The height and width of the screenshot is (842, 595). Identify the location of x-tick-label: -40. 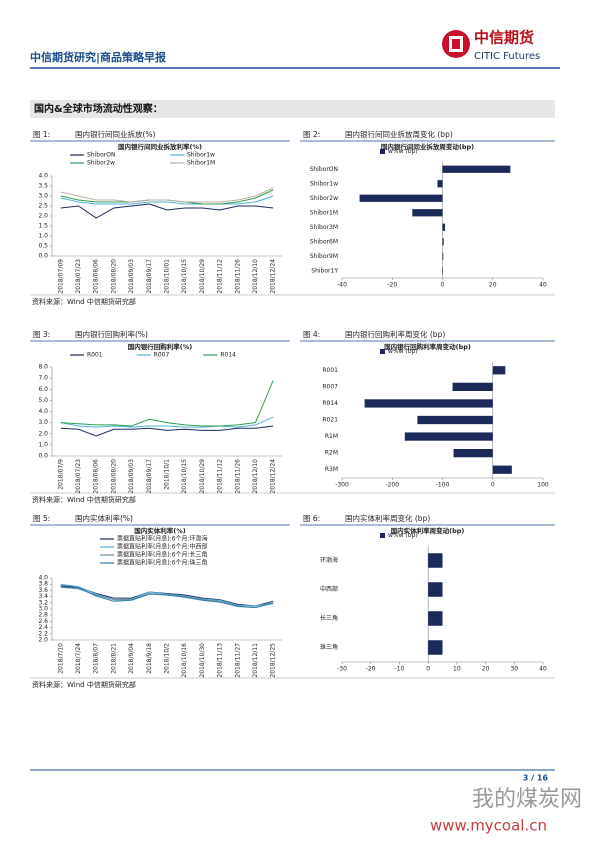
(342, 285).